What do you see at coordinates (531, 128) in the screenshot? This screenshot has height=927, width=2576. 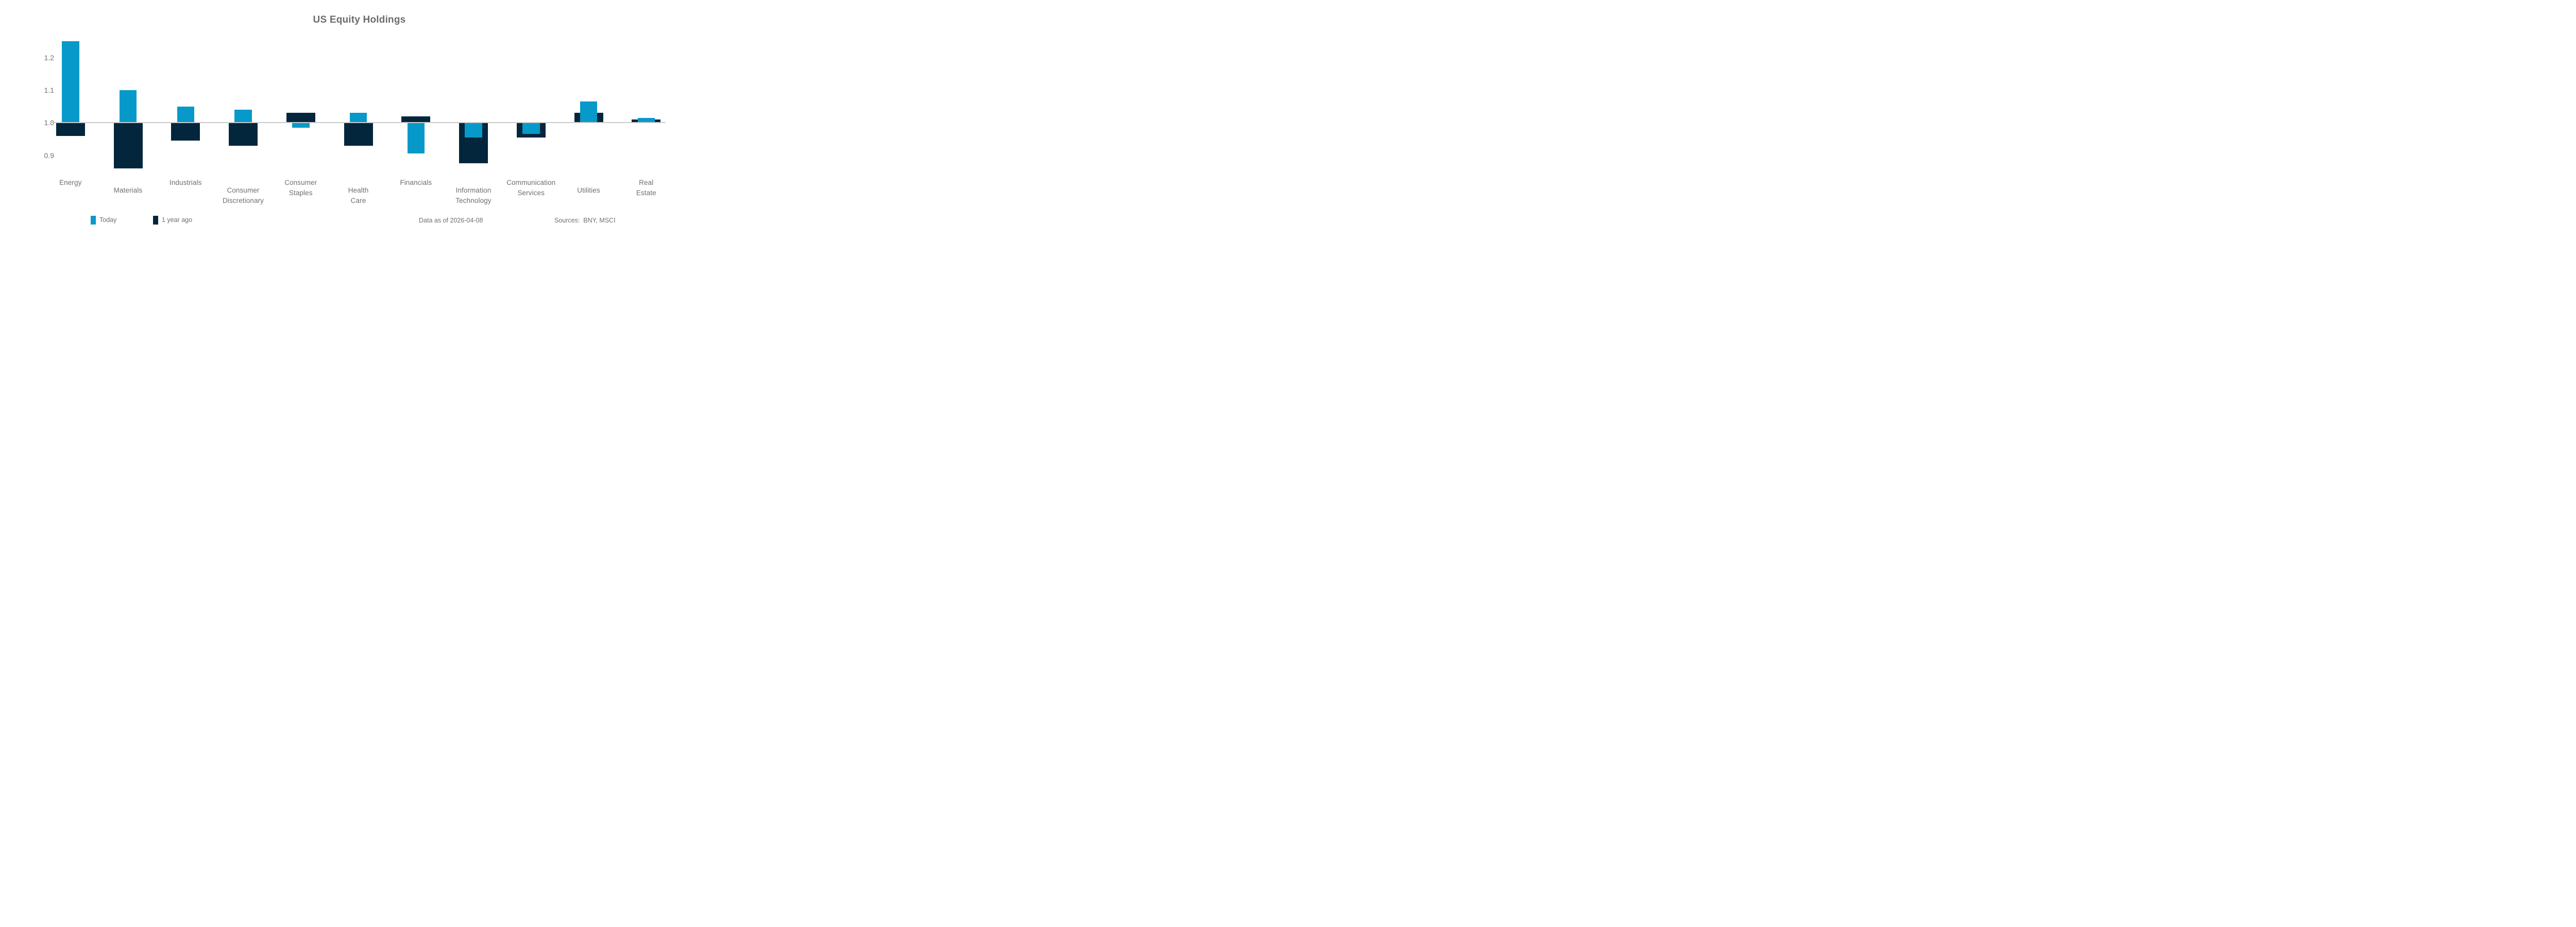 I see `bar-today-communication-services` at bounding box center [531, 128].